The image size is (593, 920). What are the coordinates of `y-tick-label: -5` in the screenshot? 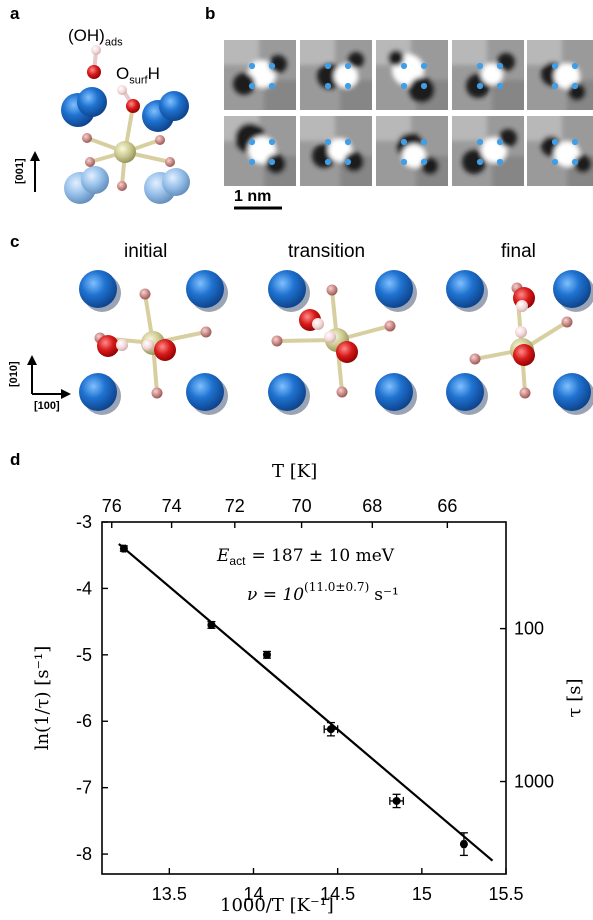 It's located at (84, 655).